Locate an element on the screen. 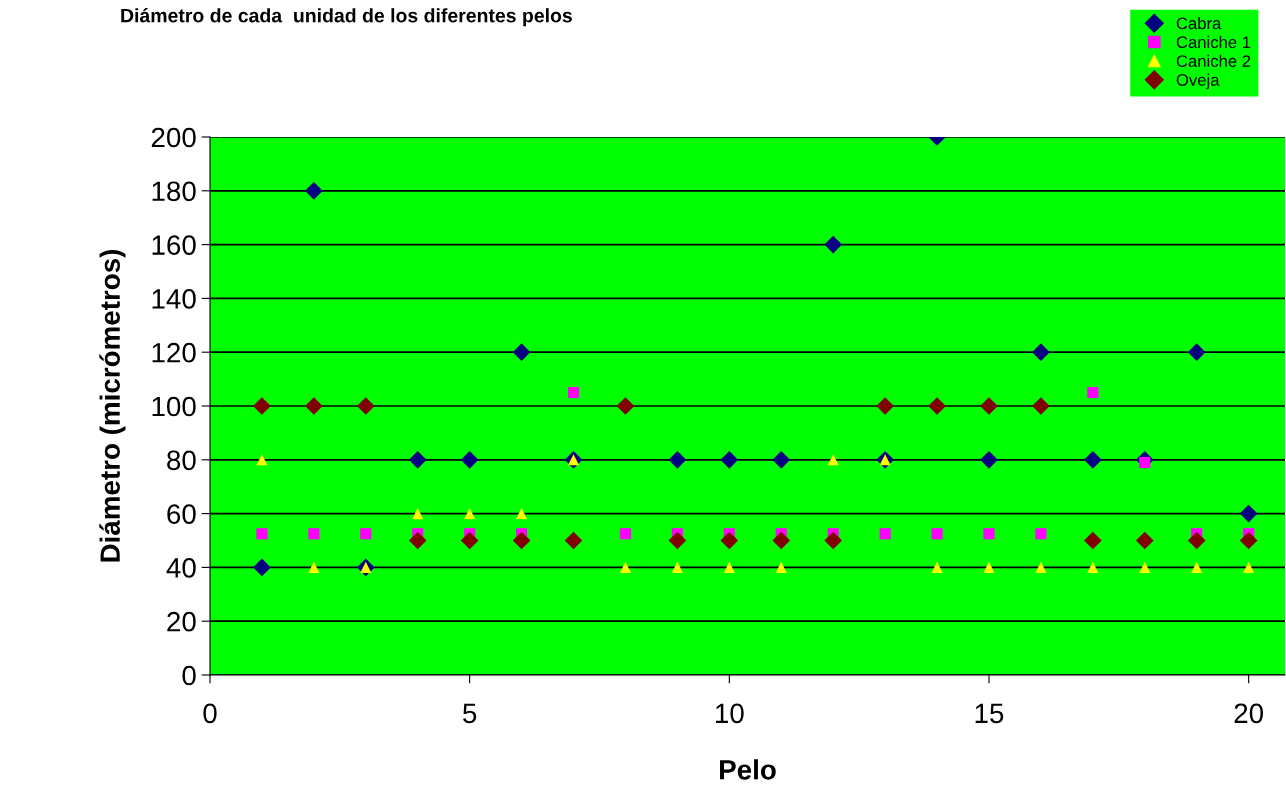 The height and width of the screenshot is (802, 1286). y-tick-label: 40 is located at coordinates (181, 568).